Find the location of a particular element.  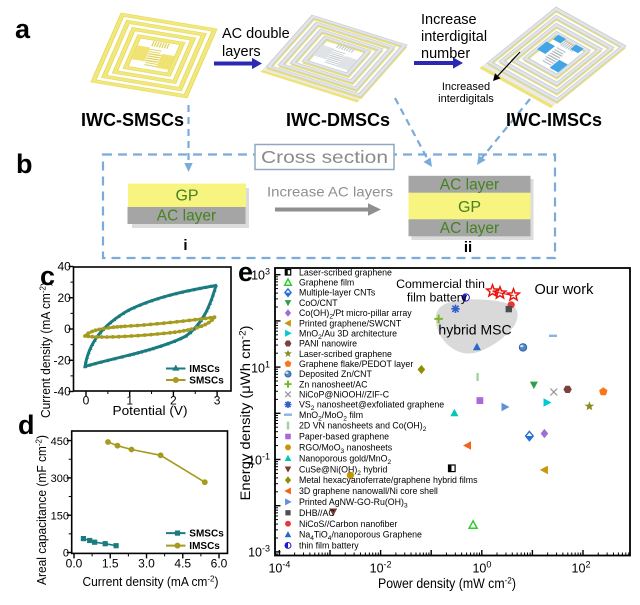

svg-text: Nanoporous gold/MnO2​ is located at coordinates (345, 459).